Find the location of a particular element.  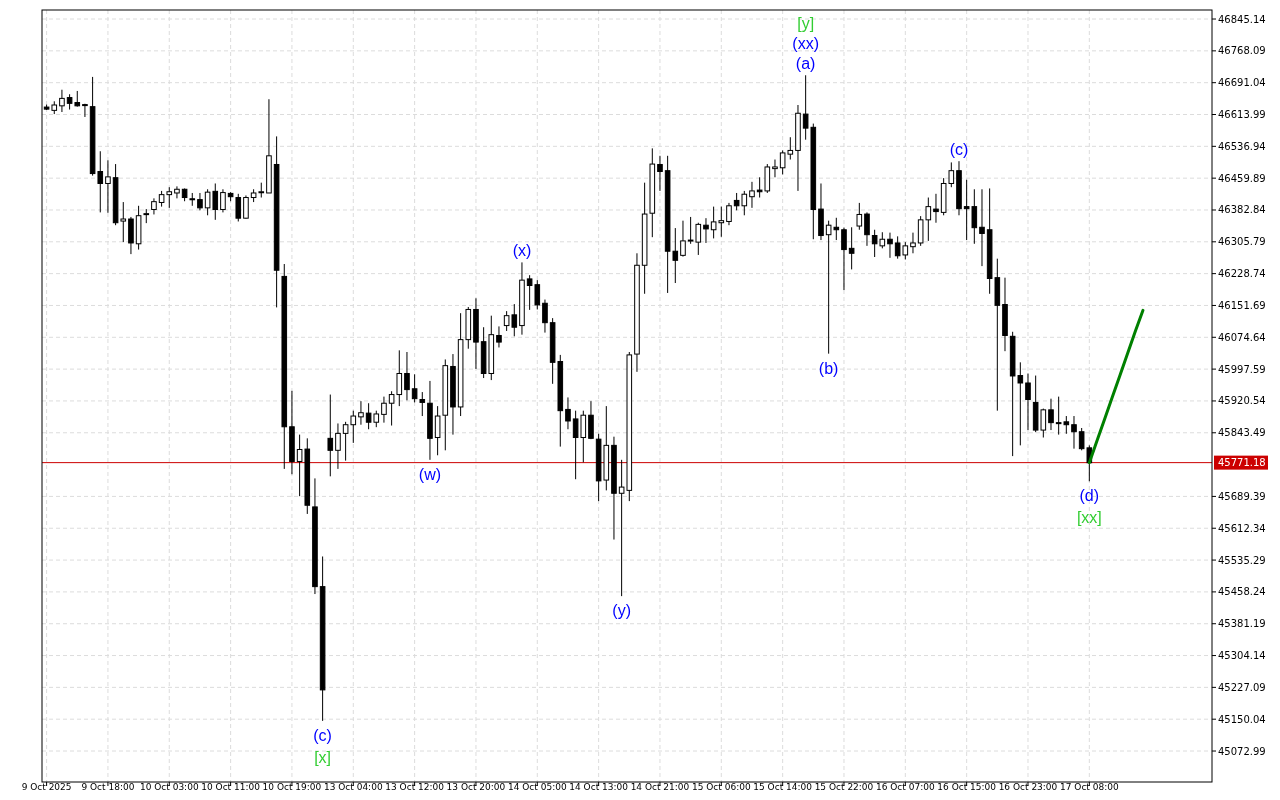

y-tick-label: 45304.14 is located at coordinates (1242, 656).